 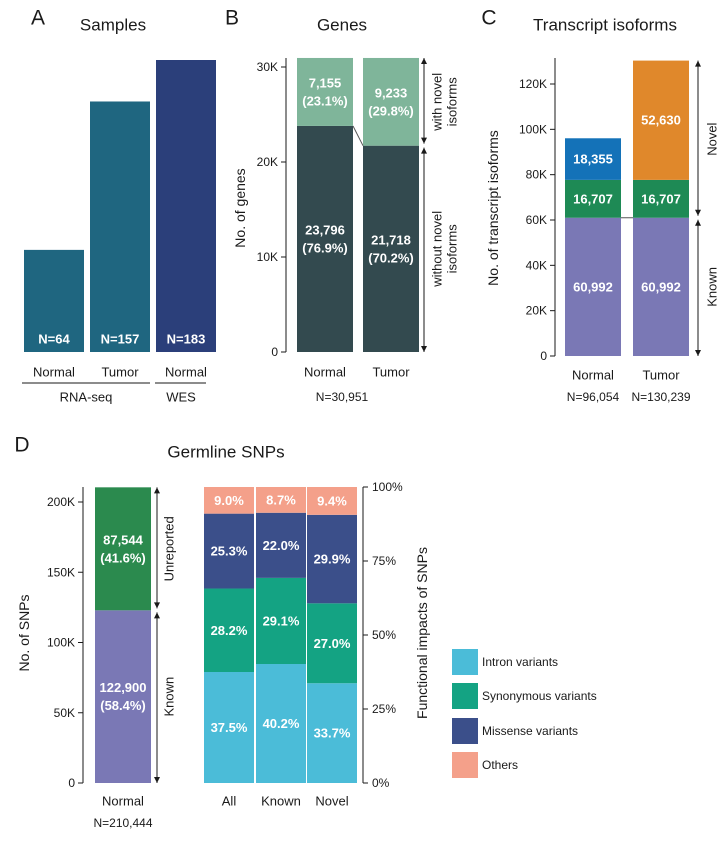 What do you see at coordinates (661, 375) in the screenshot?
I see `panel-c-category-1: Tumor` at bounding box center [661, 375].